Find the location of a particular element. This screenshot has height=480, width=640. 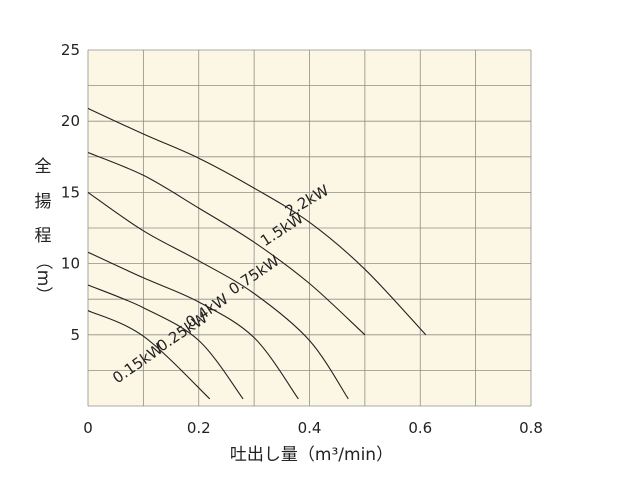

y-tick-labels: 5 10 15 20 25 is located at coordinates (70, 192).